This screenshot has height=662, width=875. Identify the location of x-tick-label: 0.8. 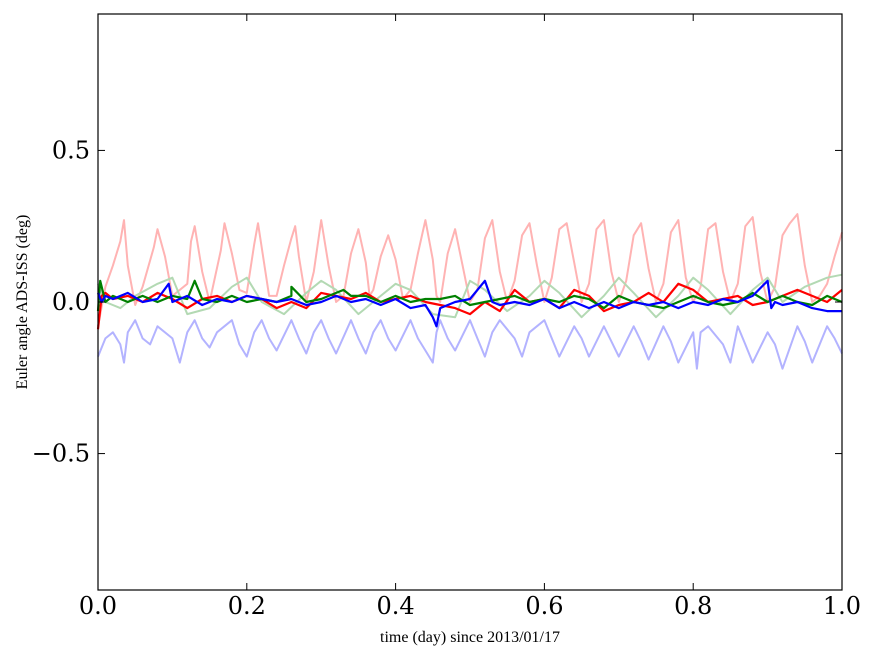
(693, 606).